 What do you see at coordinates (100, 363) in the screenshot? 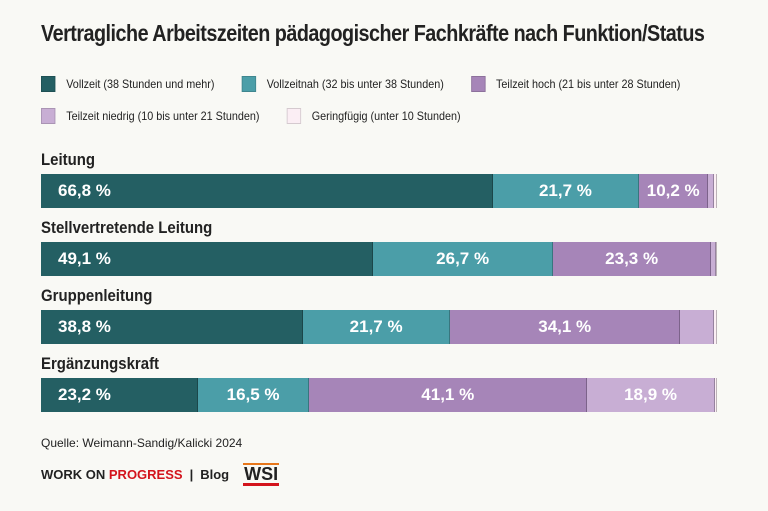
I see `category-label: Ergänzungskraft` at bounding box center [100, 363].